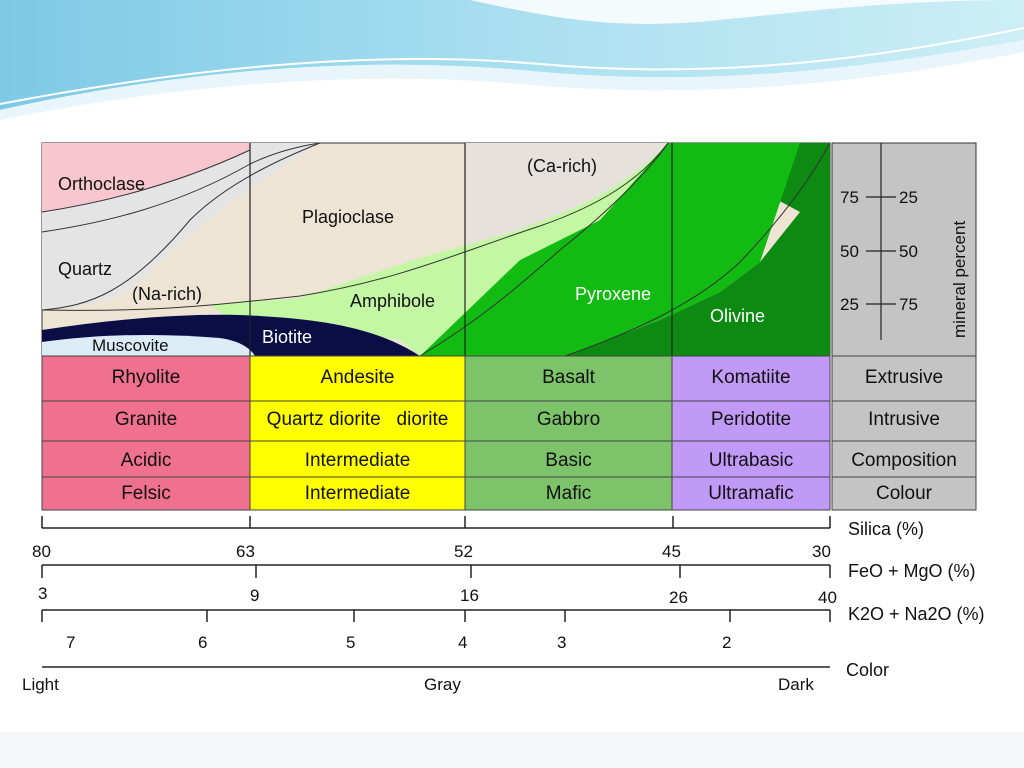 The width and height of the screenshot is (1024, 768). What do you see at coordinates (678, 597) in the screenshot?
I see `feo-tick-26: 26` at bounding box center [678, 597].